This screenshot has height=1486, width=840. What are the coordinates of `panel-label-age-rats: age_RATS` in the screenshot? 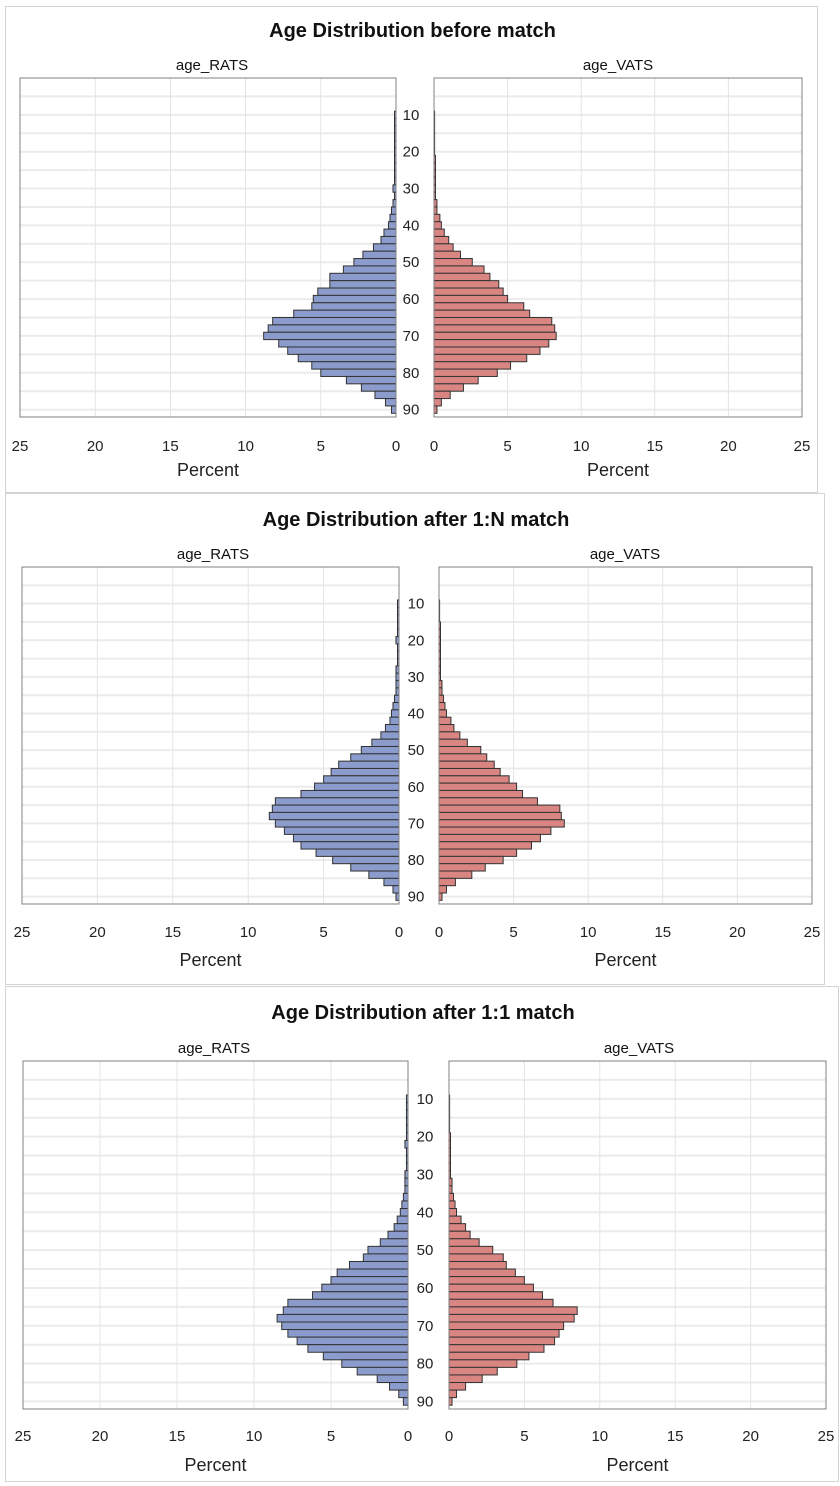 It's located at (212, 65).